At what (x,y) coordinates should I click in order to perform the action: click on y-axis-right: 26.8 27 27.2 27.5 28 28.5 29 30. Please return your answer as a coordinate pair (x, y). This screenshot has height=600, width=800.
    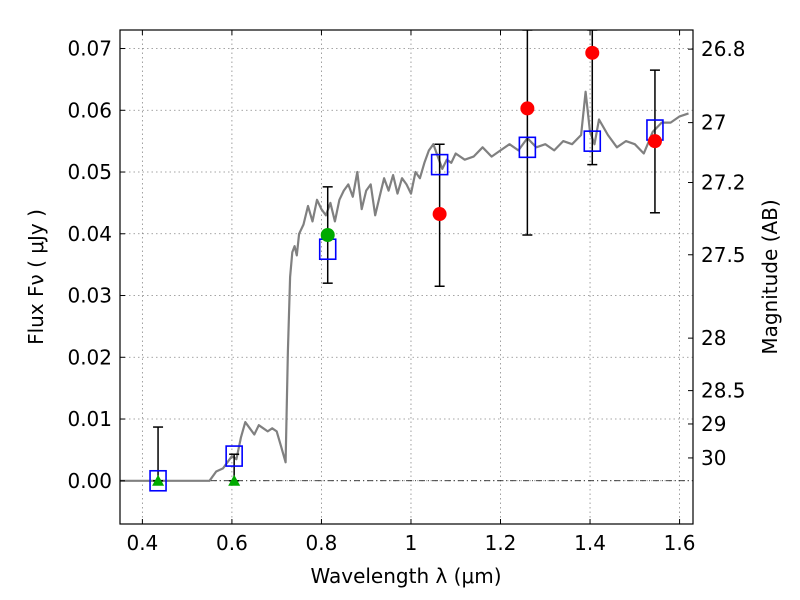
    Looking at the image, I should click on (717, 253).